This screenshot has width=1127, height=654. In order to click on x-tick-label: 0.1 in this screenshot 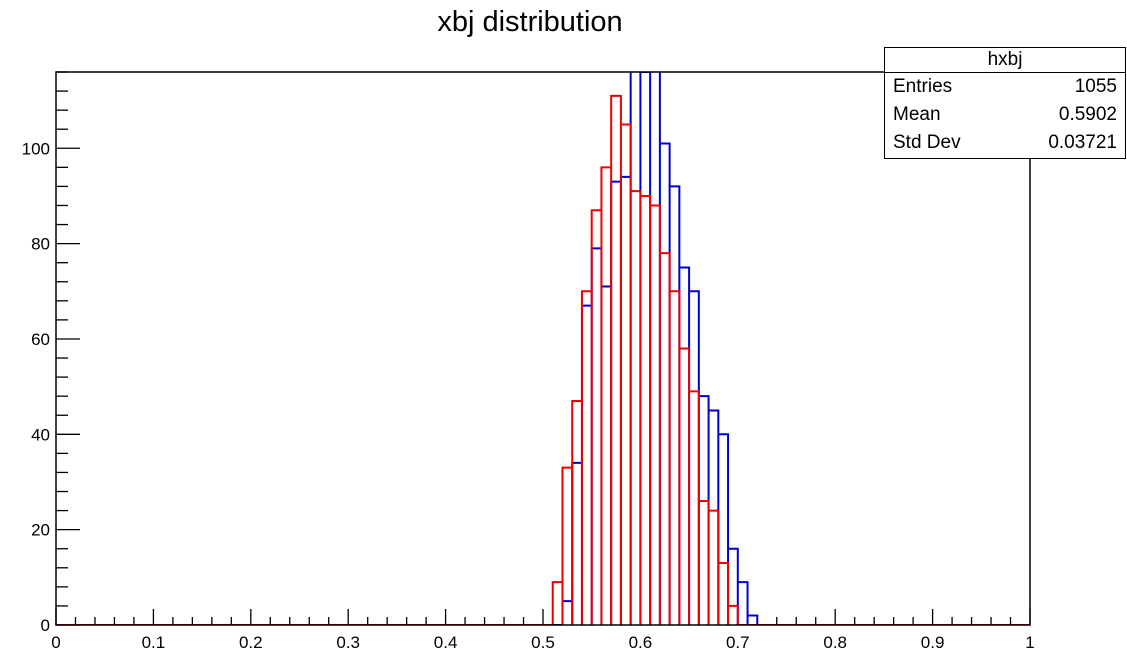, I will do `click(154, 642)`.